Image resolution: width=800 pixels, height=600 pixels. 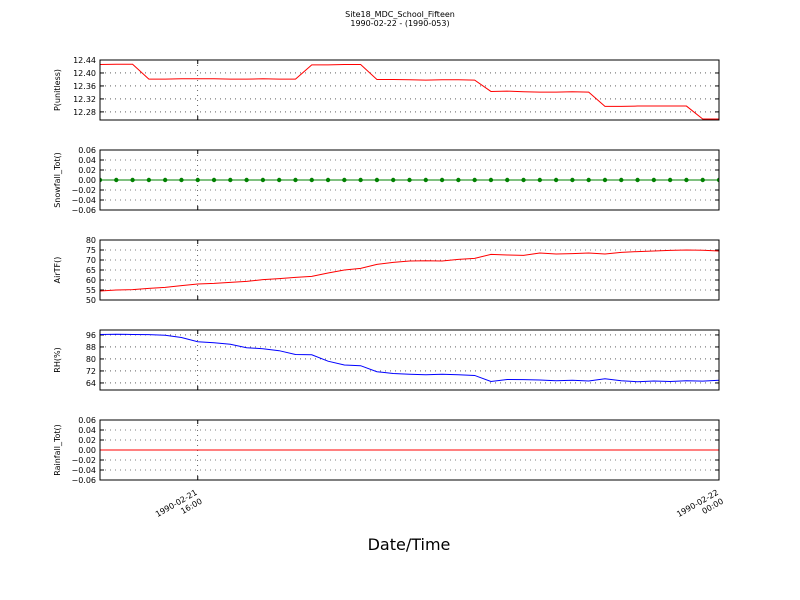 I want to click on y-tick-label: 12.44, so click(x=84, y=60).